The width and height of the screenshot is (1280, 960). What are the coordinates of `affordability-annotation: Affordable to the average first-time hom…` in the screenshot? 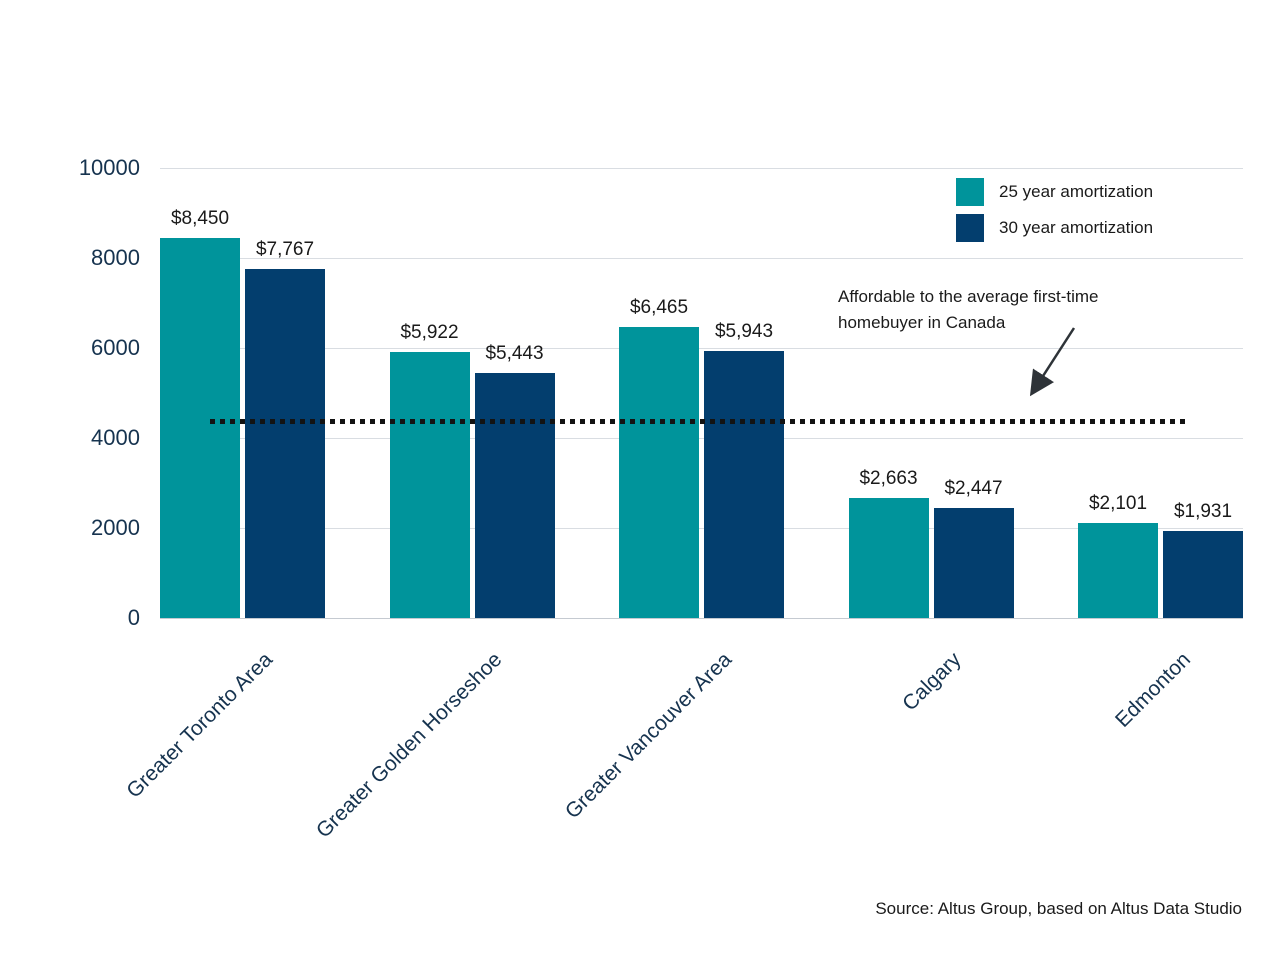 It's located at (968, 310).